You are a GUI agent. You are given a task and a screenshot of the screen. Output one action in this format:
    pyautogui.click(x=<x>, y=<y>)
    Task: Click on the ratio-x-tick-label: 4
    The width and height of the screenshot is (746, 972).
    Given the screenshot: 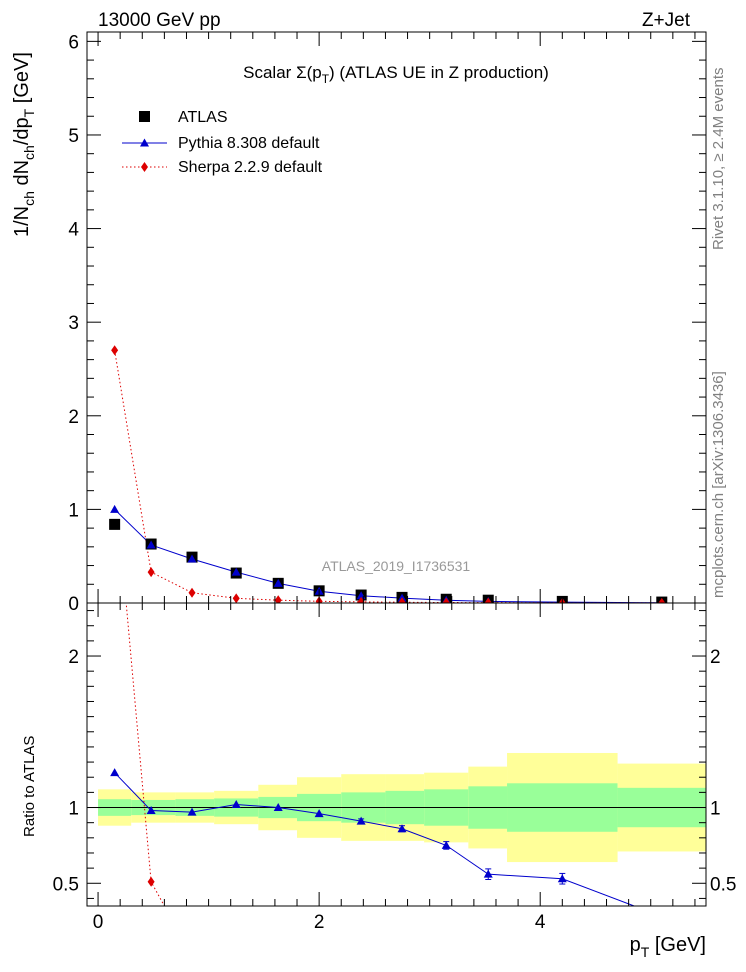 What is the action you would take?
    pyautogui.click(x=540, y=922)
    